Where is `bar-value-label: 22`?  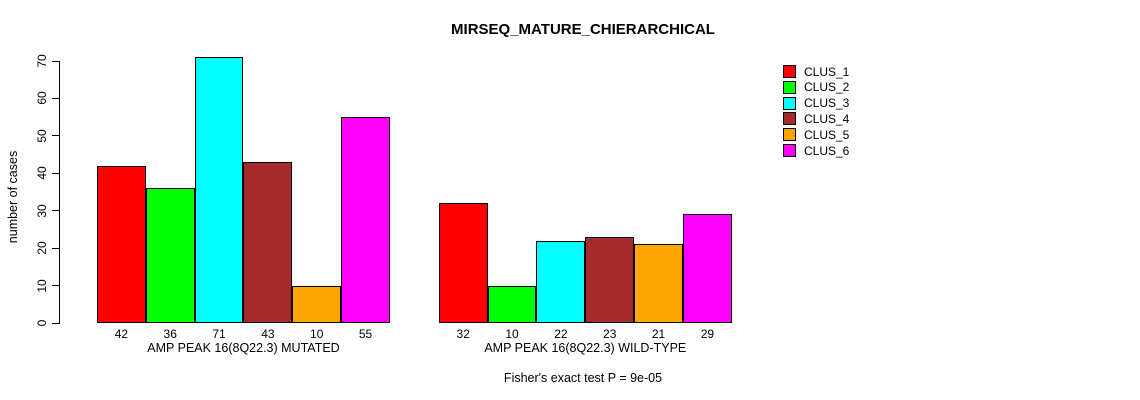 bar-value-label: 22 is located at coordinates (561, 334).